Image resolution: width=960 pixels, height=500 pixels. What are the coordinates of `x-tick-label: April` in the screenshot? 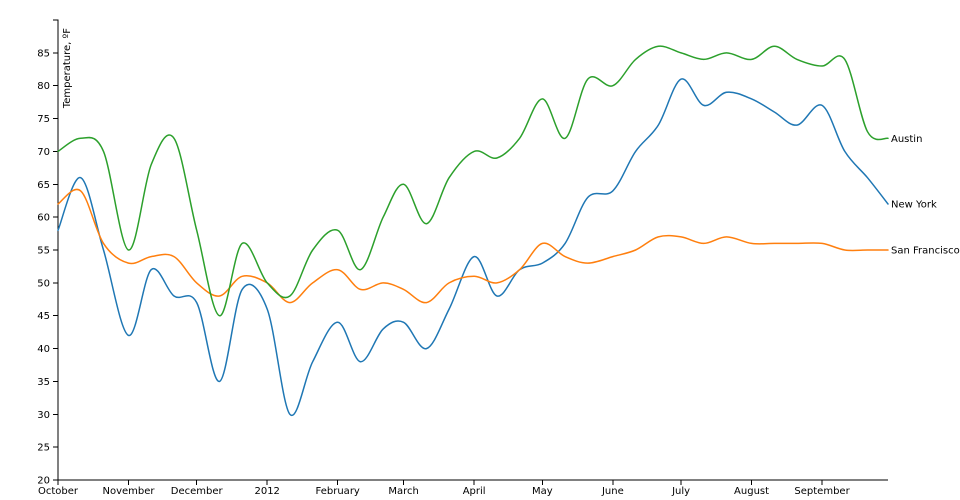 It's located at (474, 491).